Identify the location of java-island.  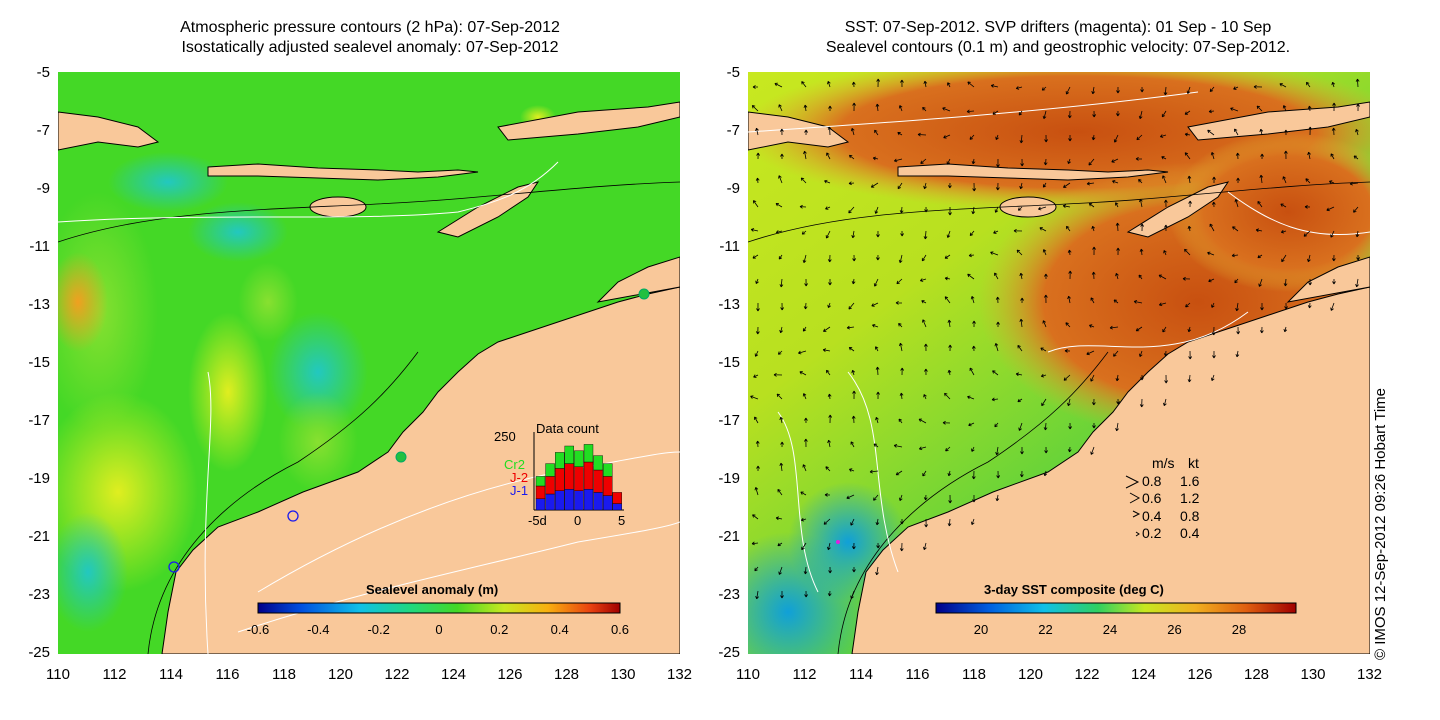
(799, 131).